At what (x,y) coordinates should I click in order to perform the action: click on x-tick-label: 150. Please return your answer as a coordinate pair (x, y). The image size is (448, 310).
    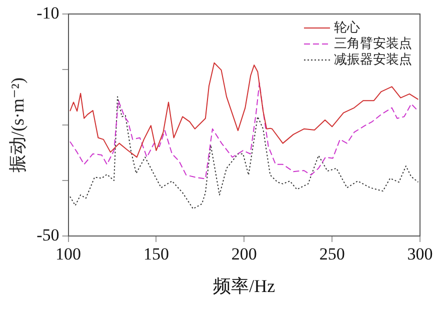
    Looking at the image, I should click on (156, 254).